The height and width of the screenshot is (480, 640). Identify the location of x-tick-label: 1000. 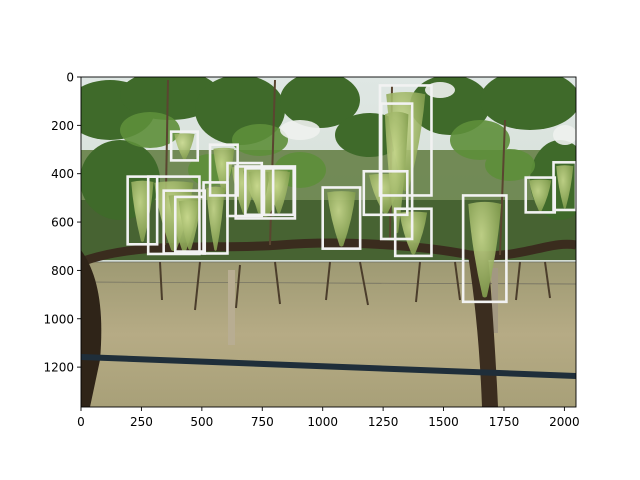
(322, 422).